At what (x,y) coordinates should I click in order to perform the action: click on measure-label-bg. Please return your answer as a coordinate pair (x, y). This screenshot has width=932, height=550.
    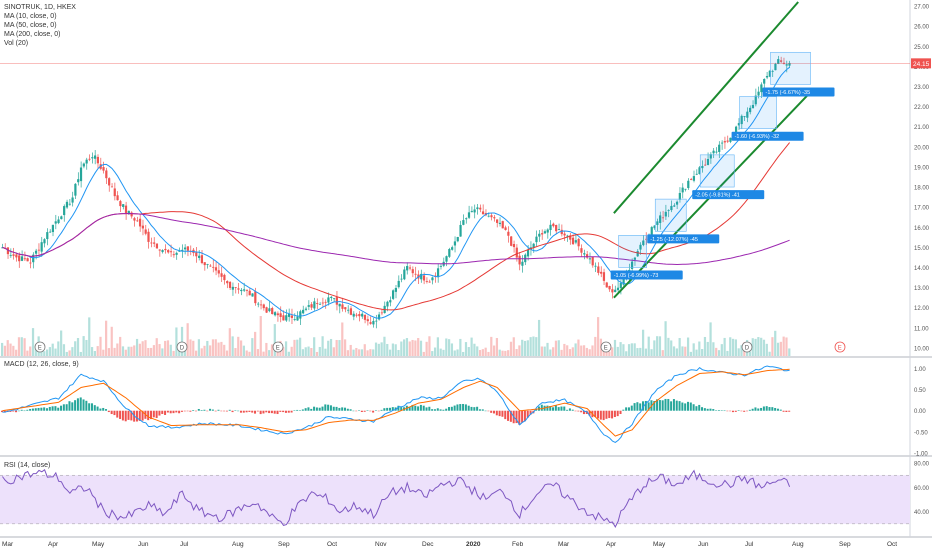
    Looking at the image, I should click on (798, 92).